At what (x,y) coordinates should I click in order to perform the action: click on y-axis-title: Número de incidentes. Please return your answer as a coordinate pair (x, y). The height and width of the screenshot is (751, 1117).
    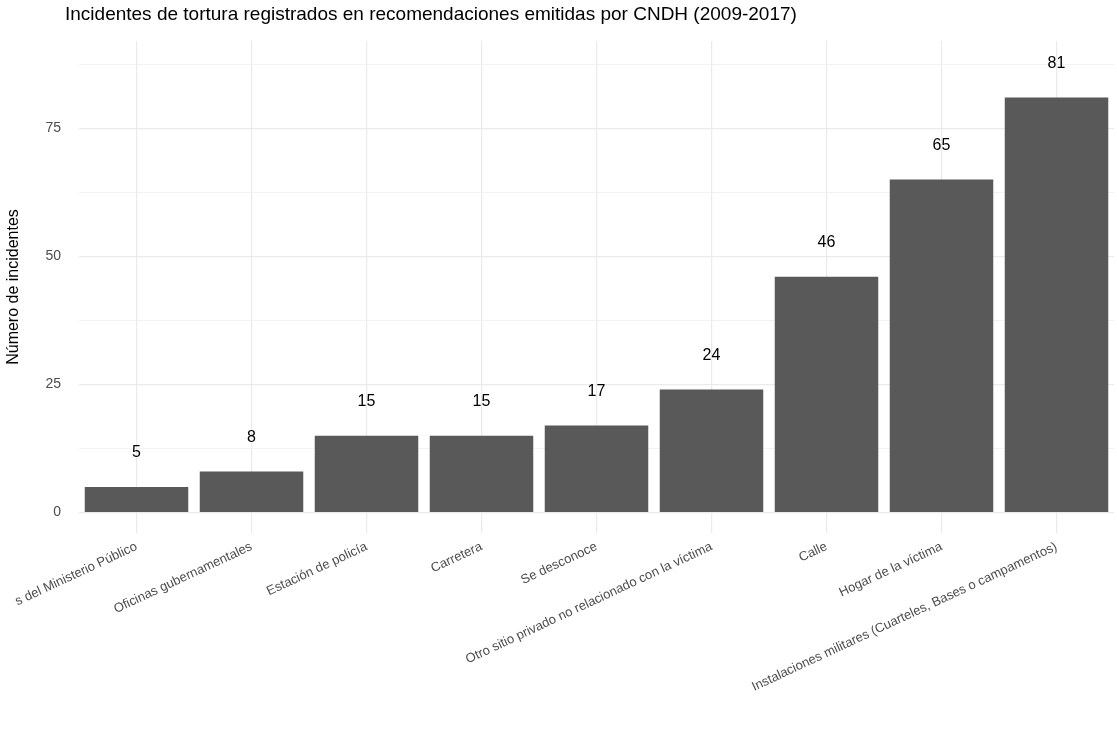
    Looking at the image, I should click on (13, 287).